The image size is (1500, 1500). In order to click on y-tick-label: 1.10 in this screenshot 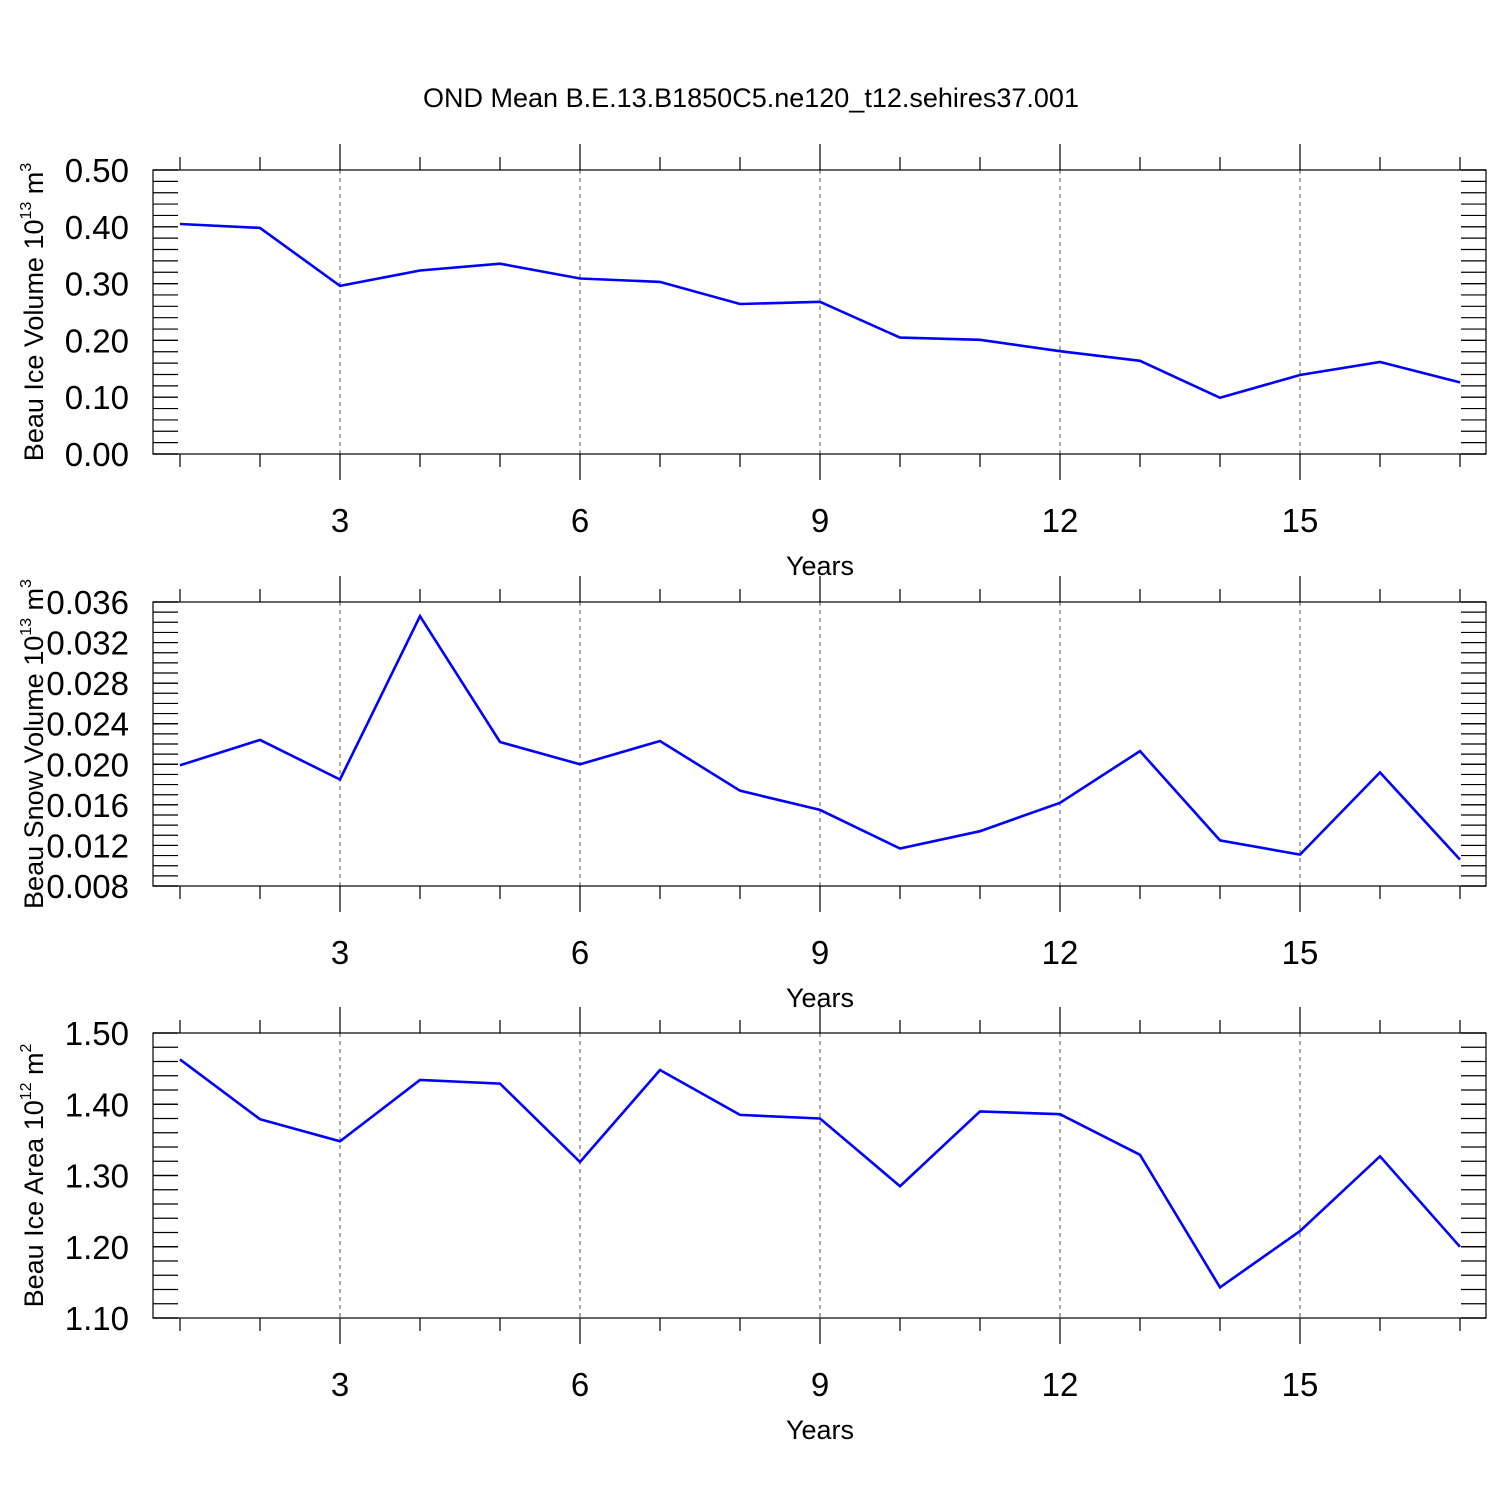, I will do `click(97, 1318)`.